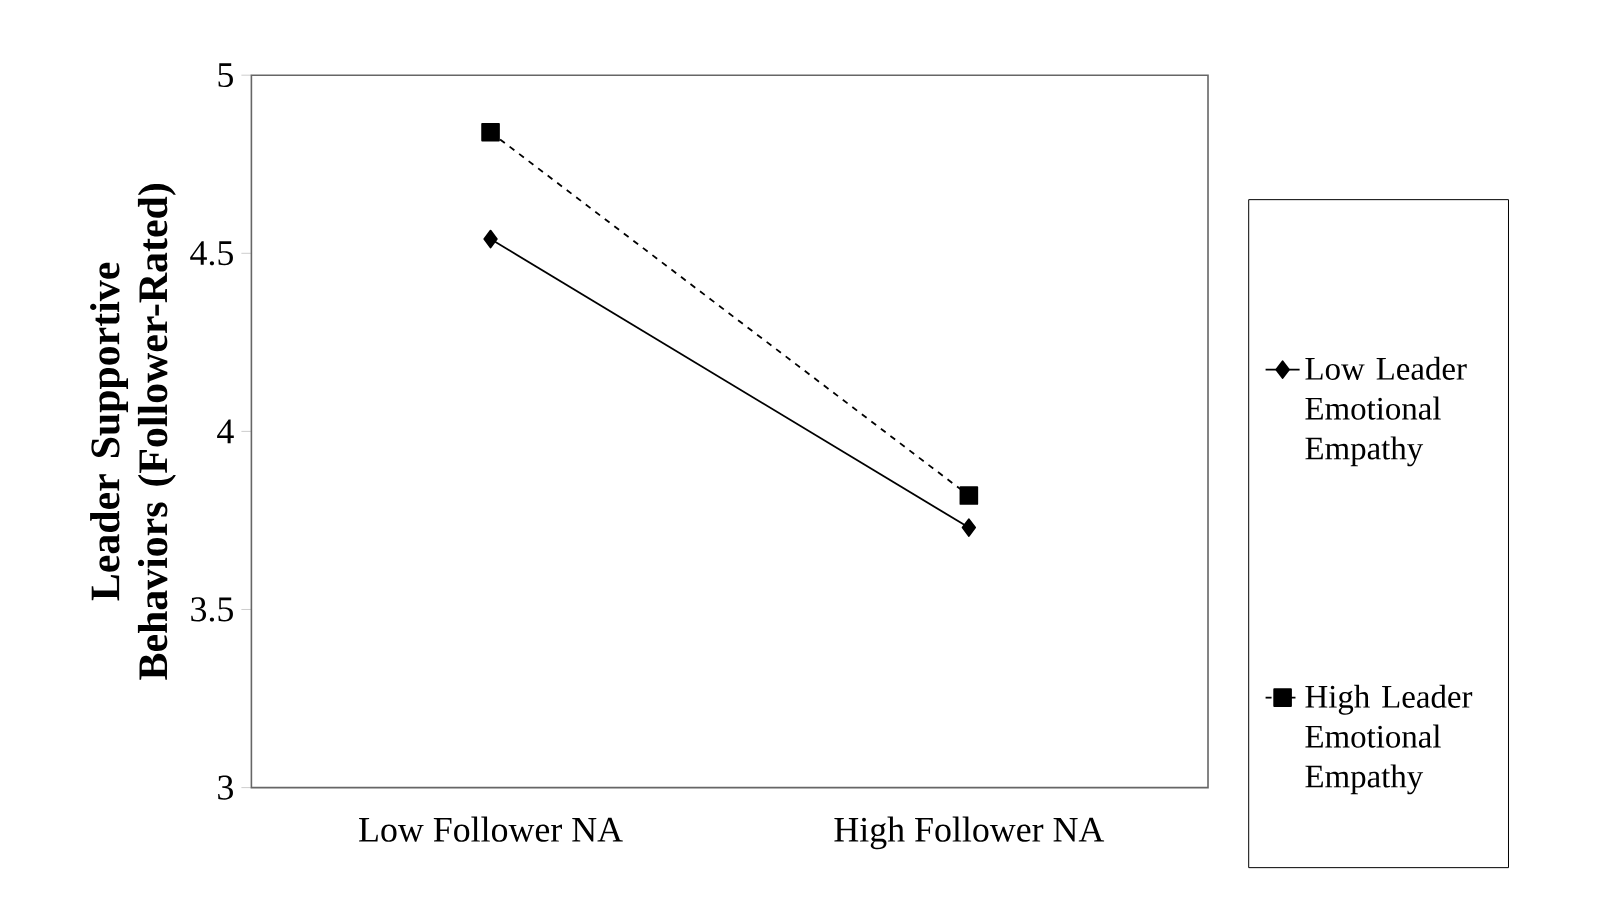  I want to click on legend-label: High Leader Emotional Empathy, so click(1389, 739).